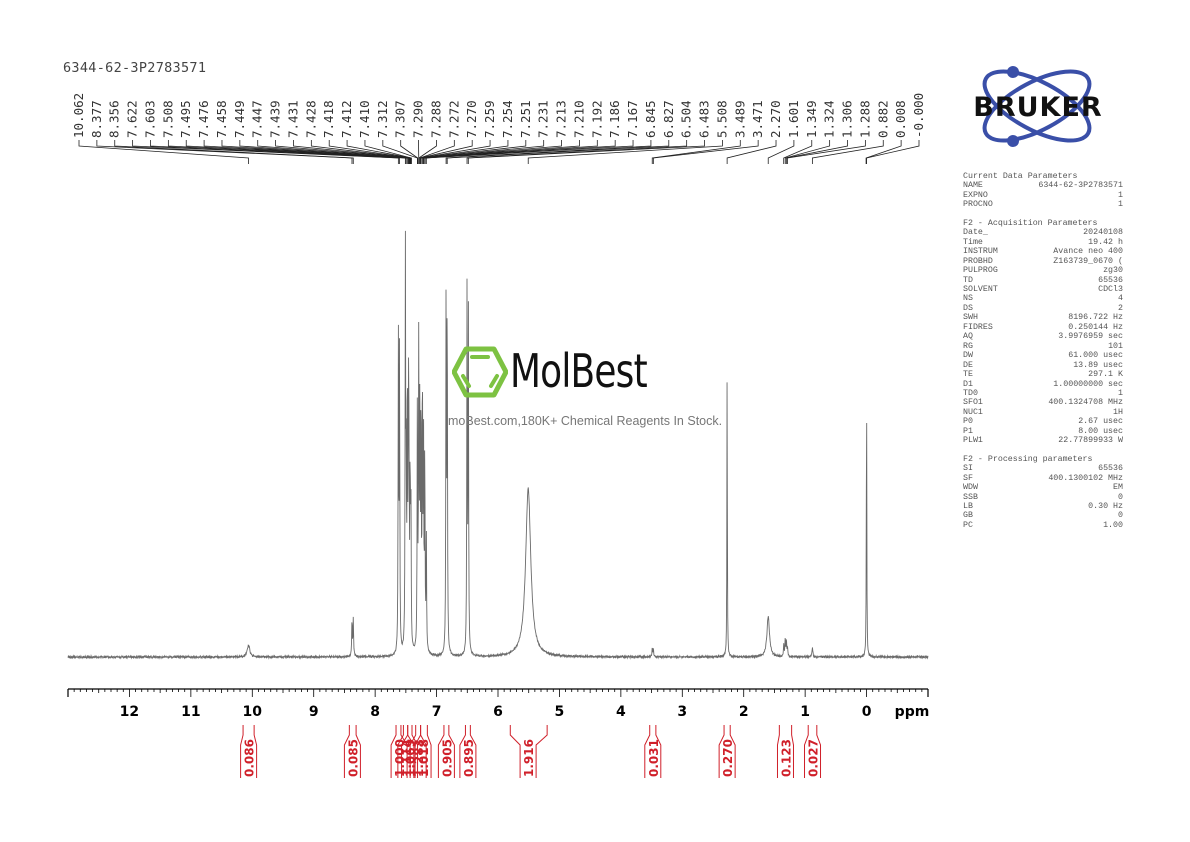 This screenshot has width=1190, height=842. I want to click on param-key: EXPNO, so click(975, 195).